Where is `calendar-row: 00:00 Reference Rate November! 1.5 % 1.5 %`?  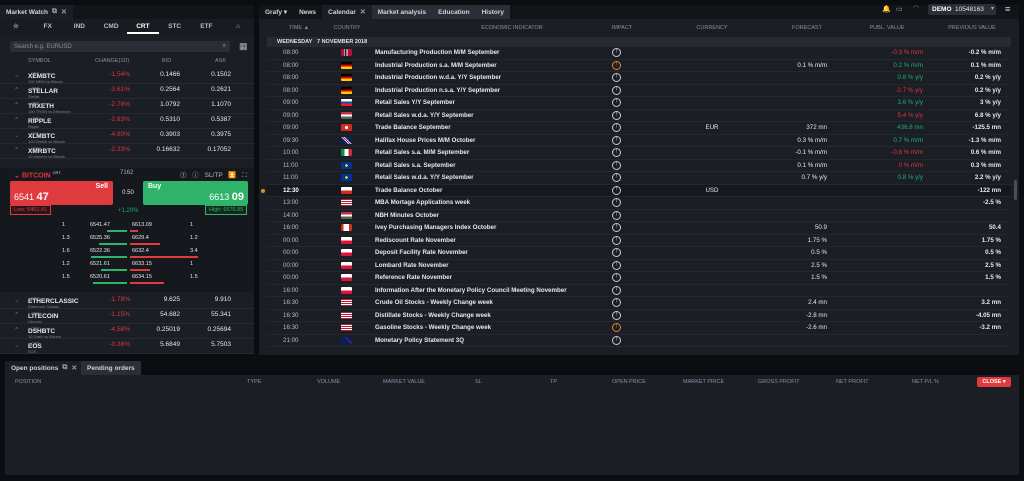
calendar-row: 00:00 Reference Rate November! 1.5 % 1.5 % is located at coordinates (639, 278).